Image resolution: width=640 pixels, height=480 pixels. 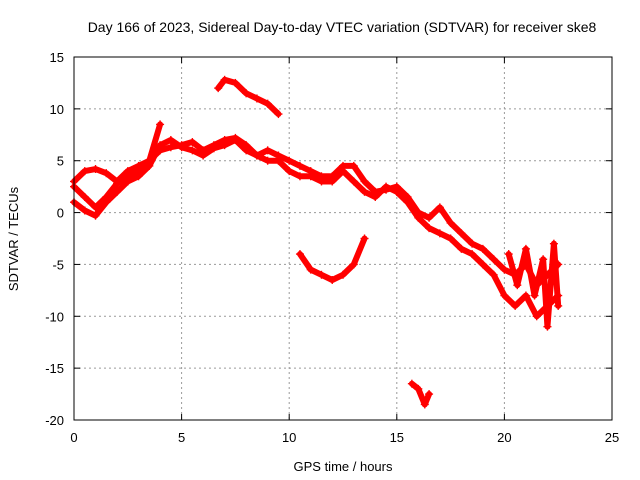 What do you see at coordinates (54, 368) in the screenshot?
I see `y-tick-label: -15` at bounding box center [54, 368].